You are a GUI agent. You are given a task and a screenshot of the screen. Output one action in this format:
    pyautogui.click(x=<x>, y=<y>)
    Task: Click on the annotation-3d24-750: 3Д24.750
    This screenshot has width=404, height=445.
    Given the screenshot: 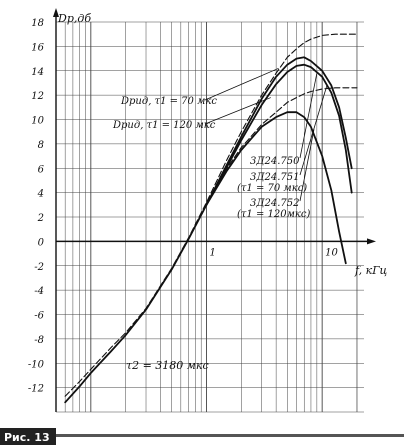 What is the action you would take?
    pyautogui.click(x=275, y=161)
    